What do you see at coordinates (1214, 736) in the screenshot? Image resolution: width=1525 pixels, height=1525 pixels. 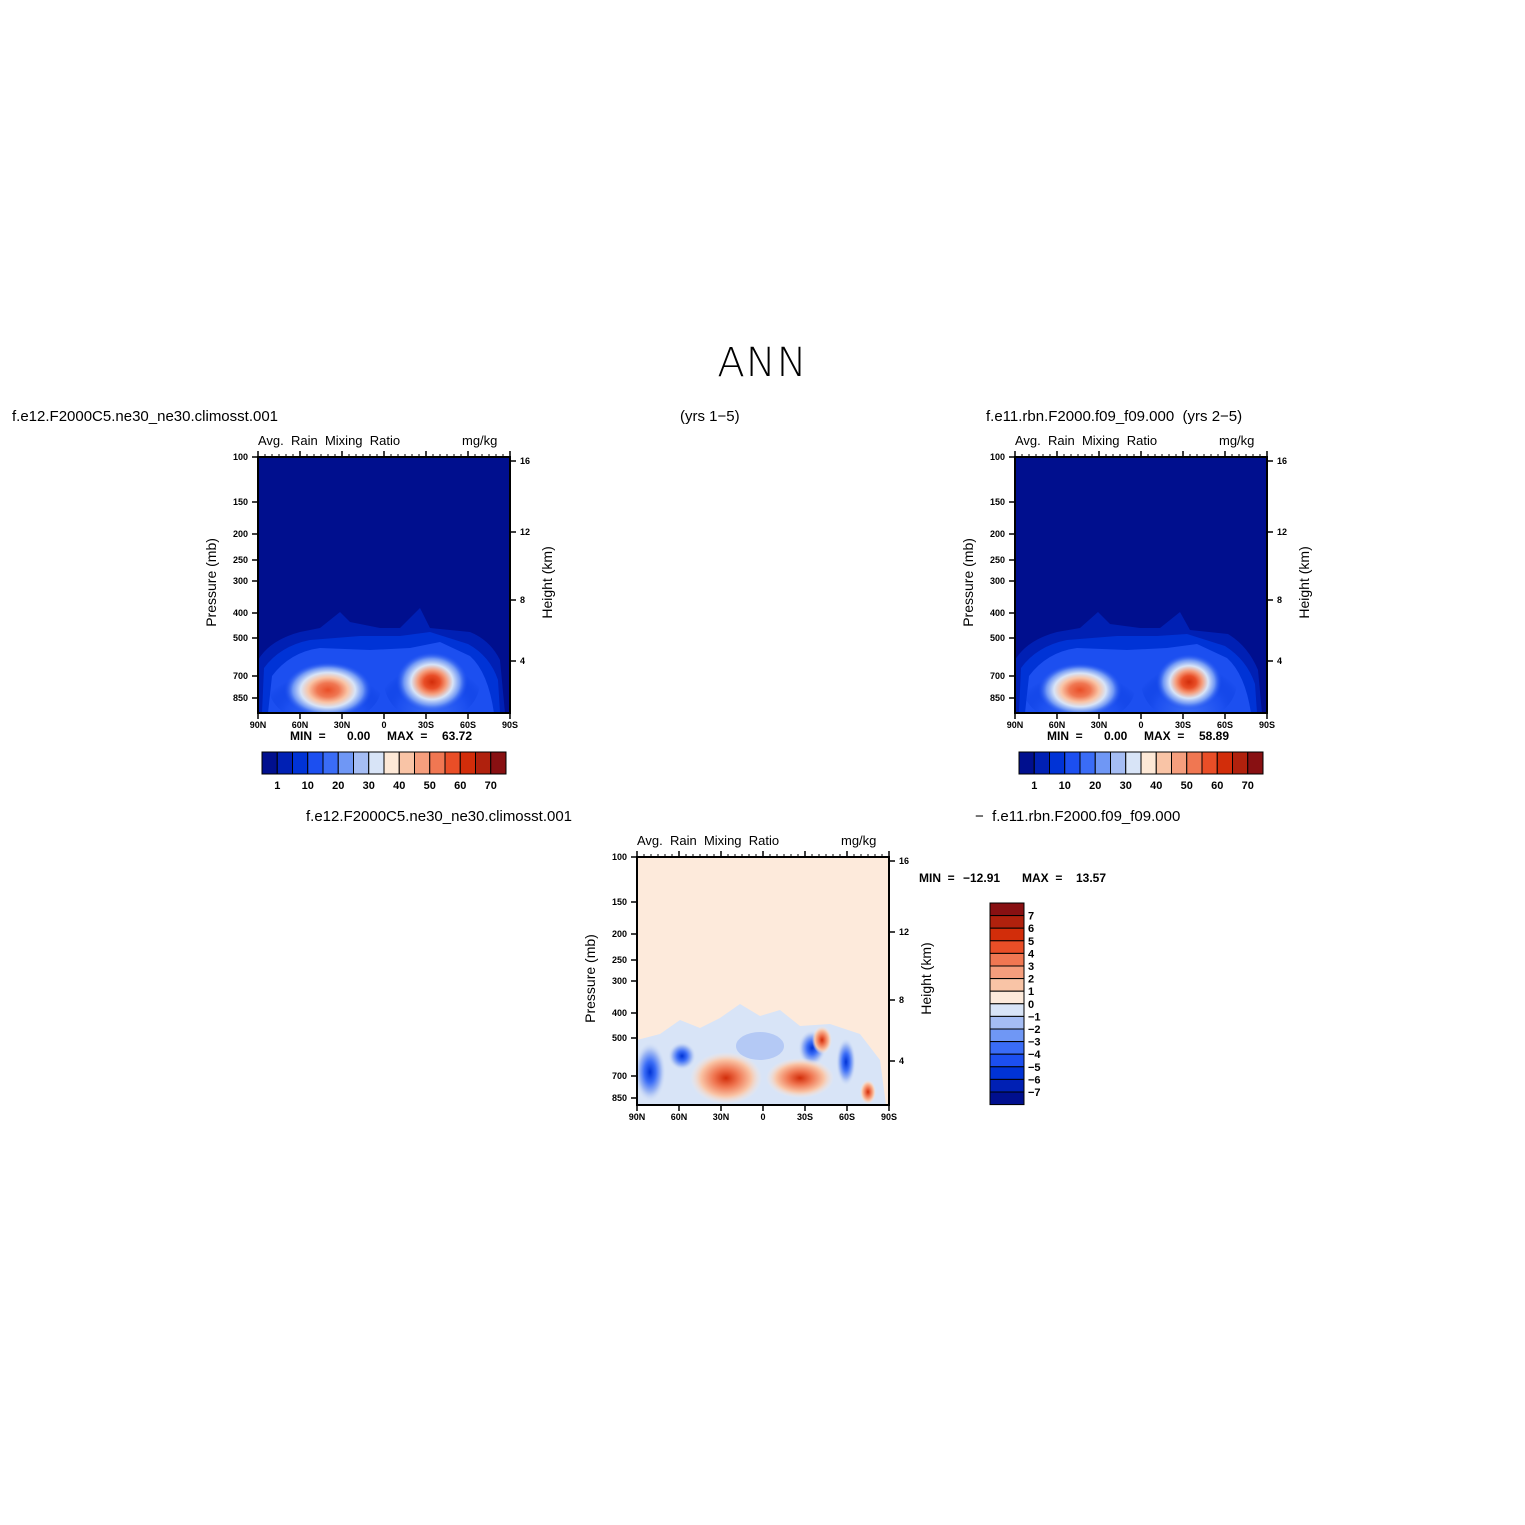 I see `panel2-max-value: 58.89` at bounding box center [1214, 736].